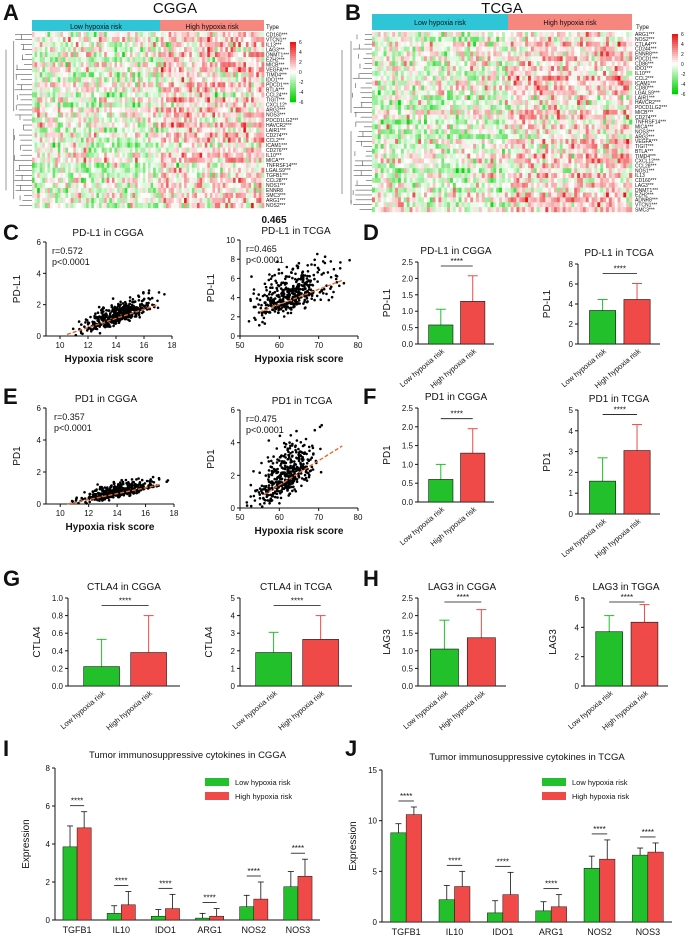 This screenshot has width=690, height=947. What do you see at coordinates (293, 69) in the screenshot?
I see `legend-gradient-step` at bounding box center [293, 69].